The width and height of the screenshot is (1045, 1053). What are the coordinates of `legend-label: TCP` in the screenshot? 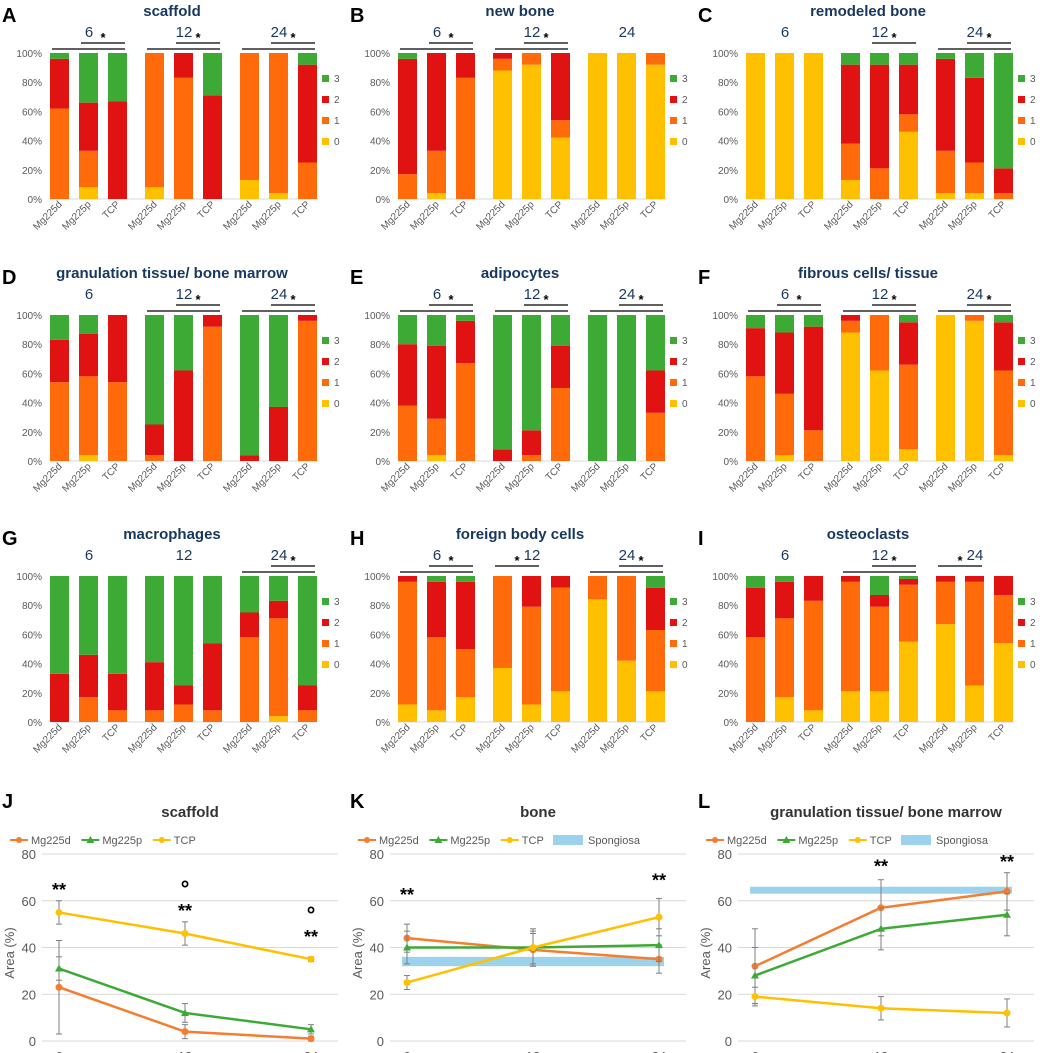 It's located at (533, 841).